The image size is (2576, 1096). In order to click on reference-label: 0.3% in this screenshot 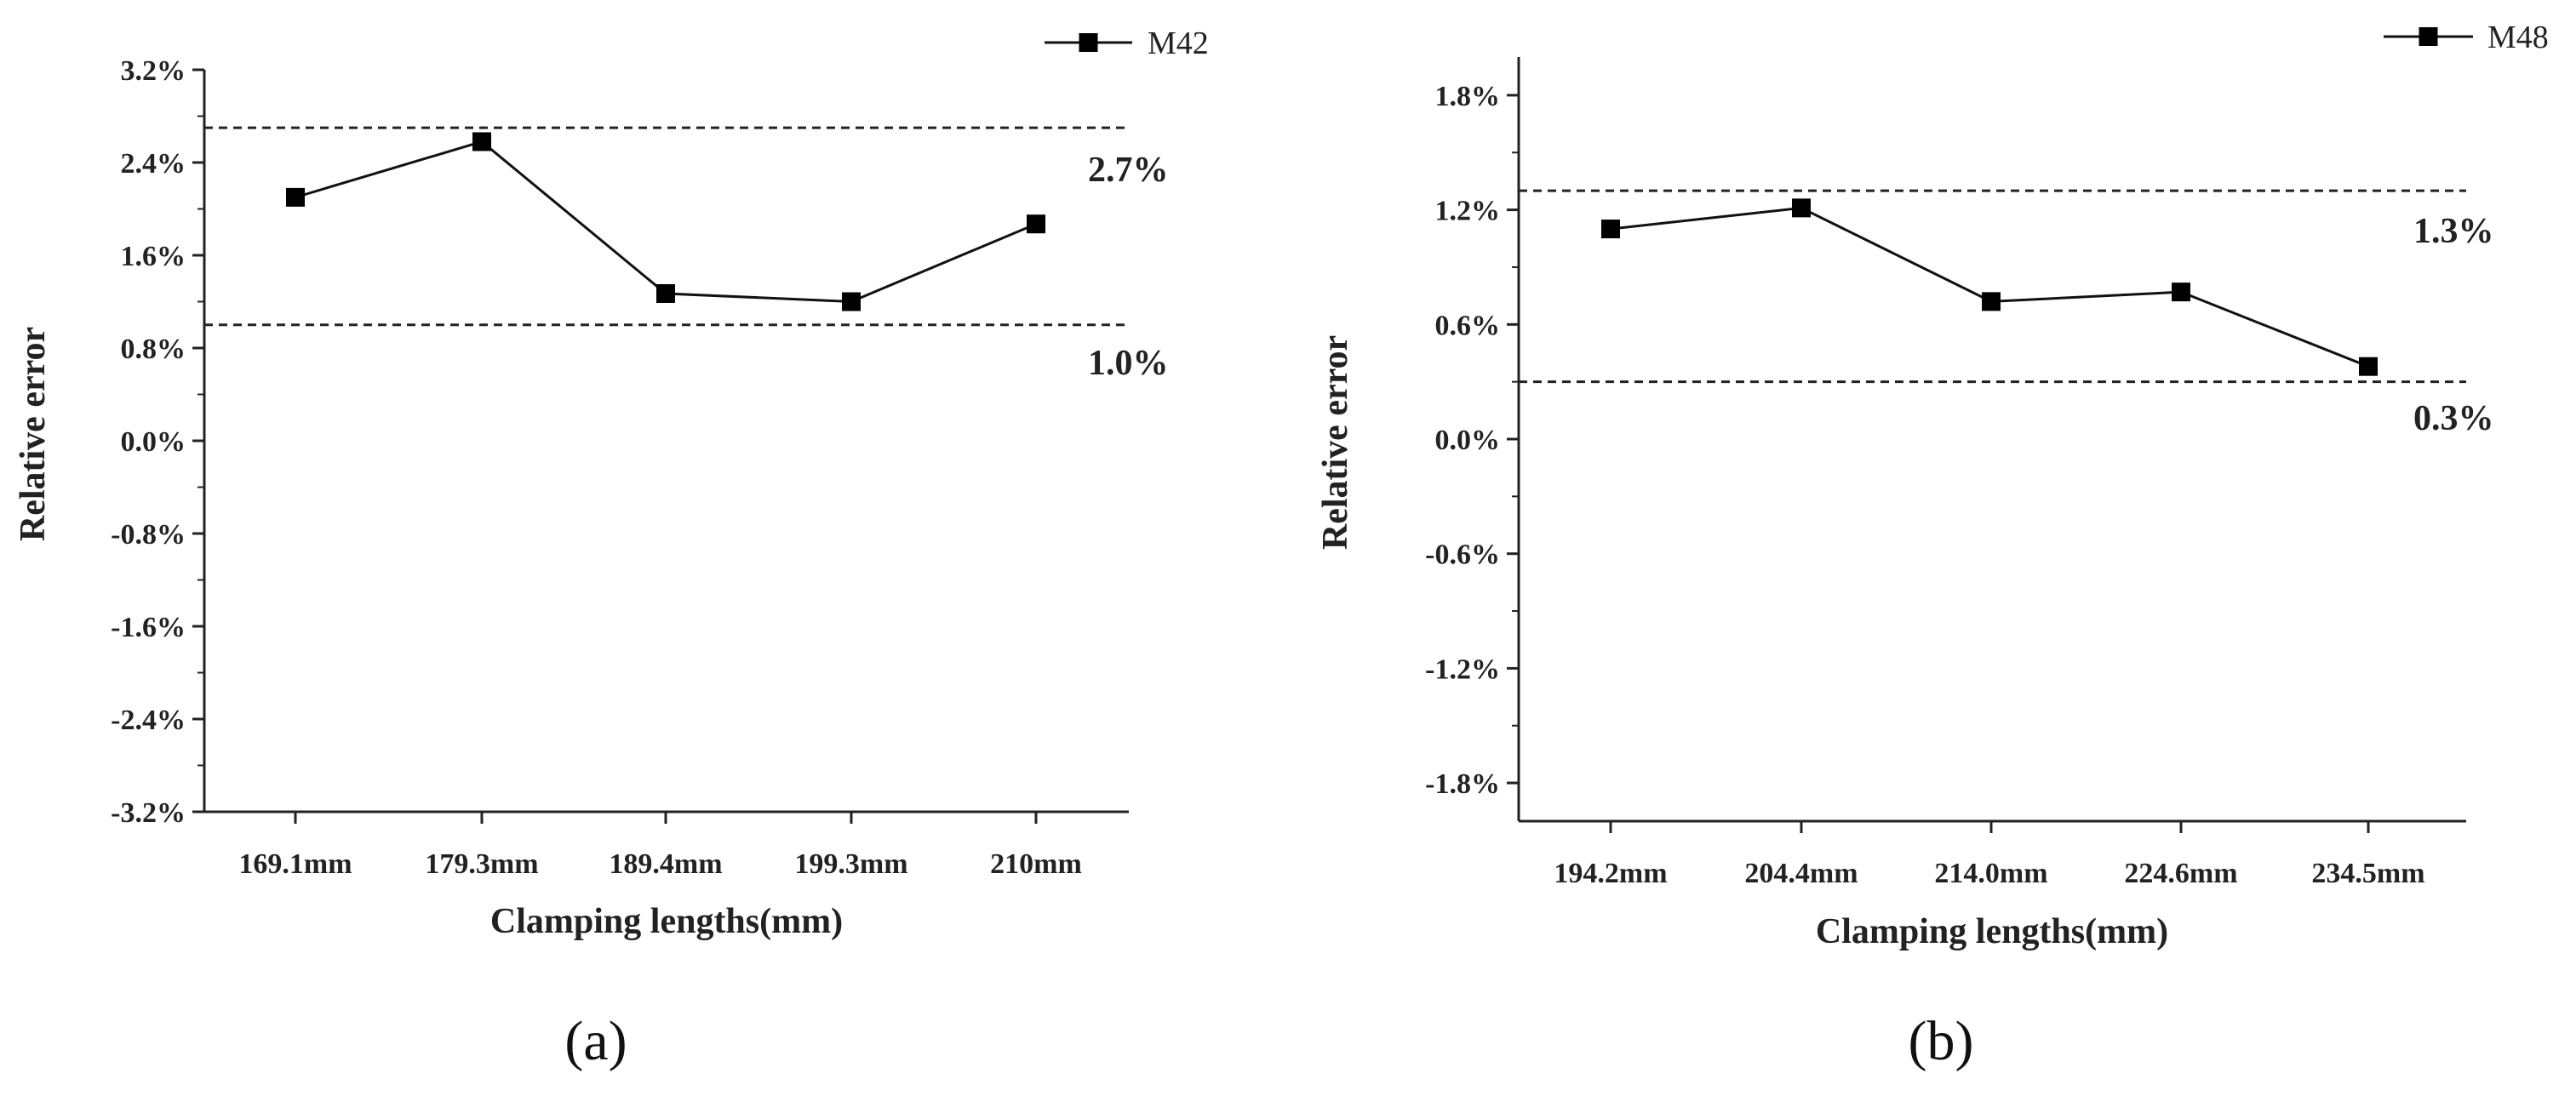, I will do `click(2453, 419)`.